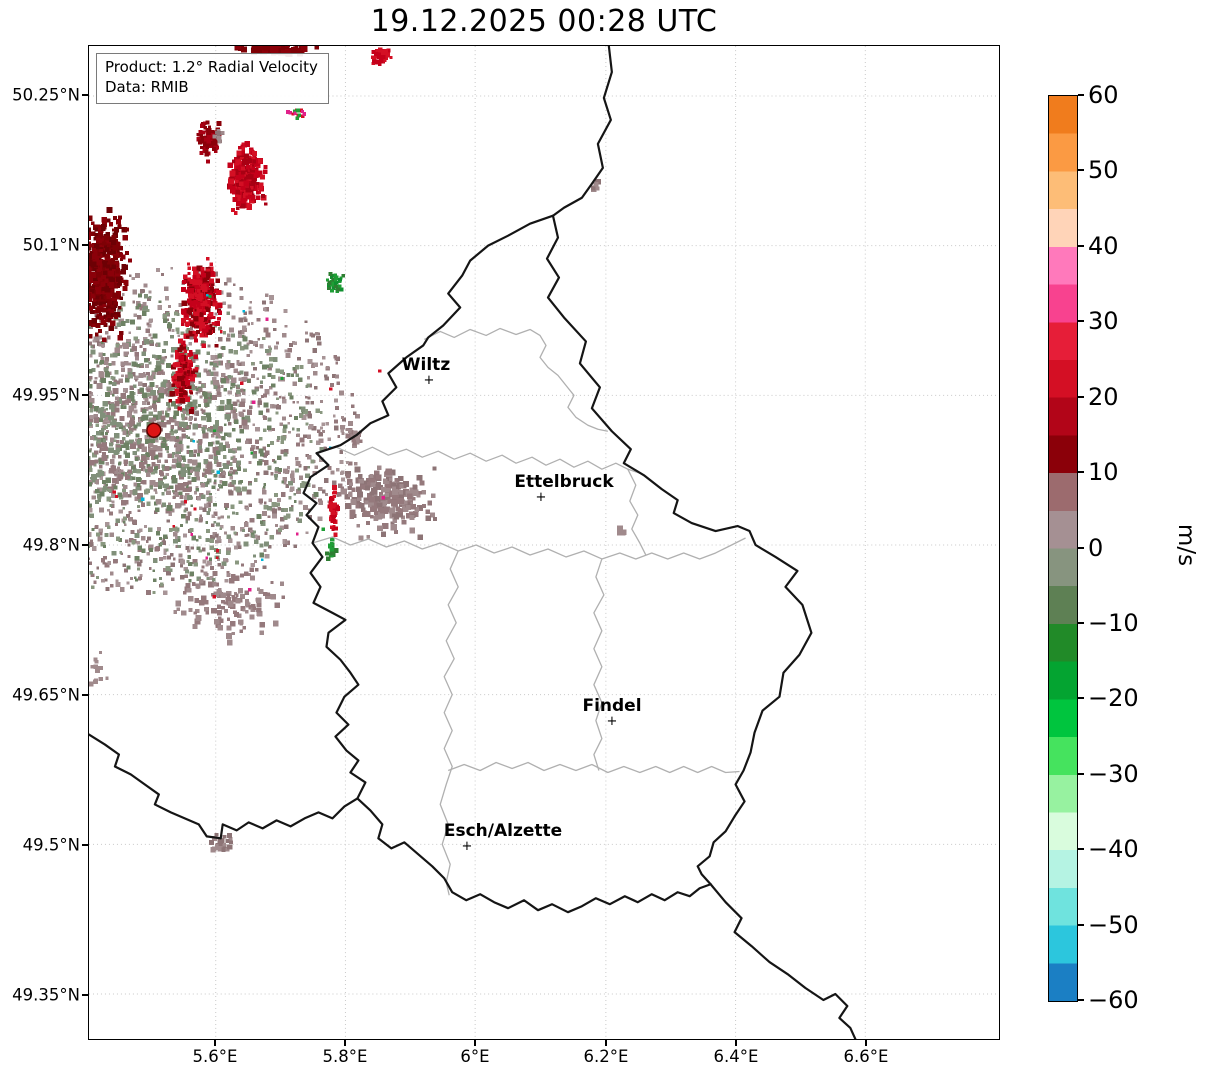 The height and width of the screenshot is (1081, 1207). What do you see at coordinates (534, 855) in the screenshot?
I see `border-luxembourg-france` at bounding box center [534, 855].